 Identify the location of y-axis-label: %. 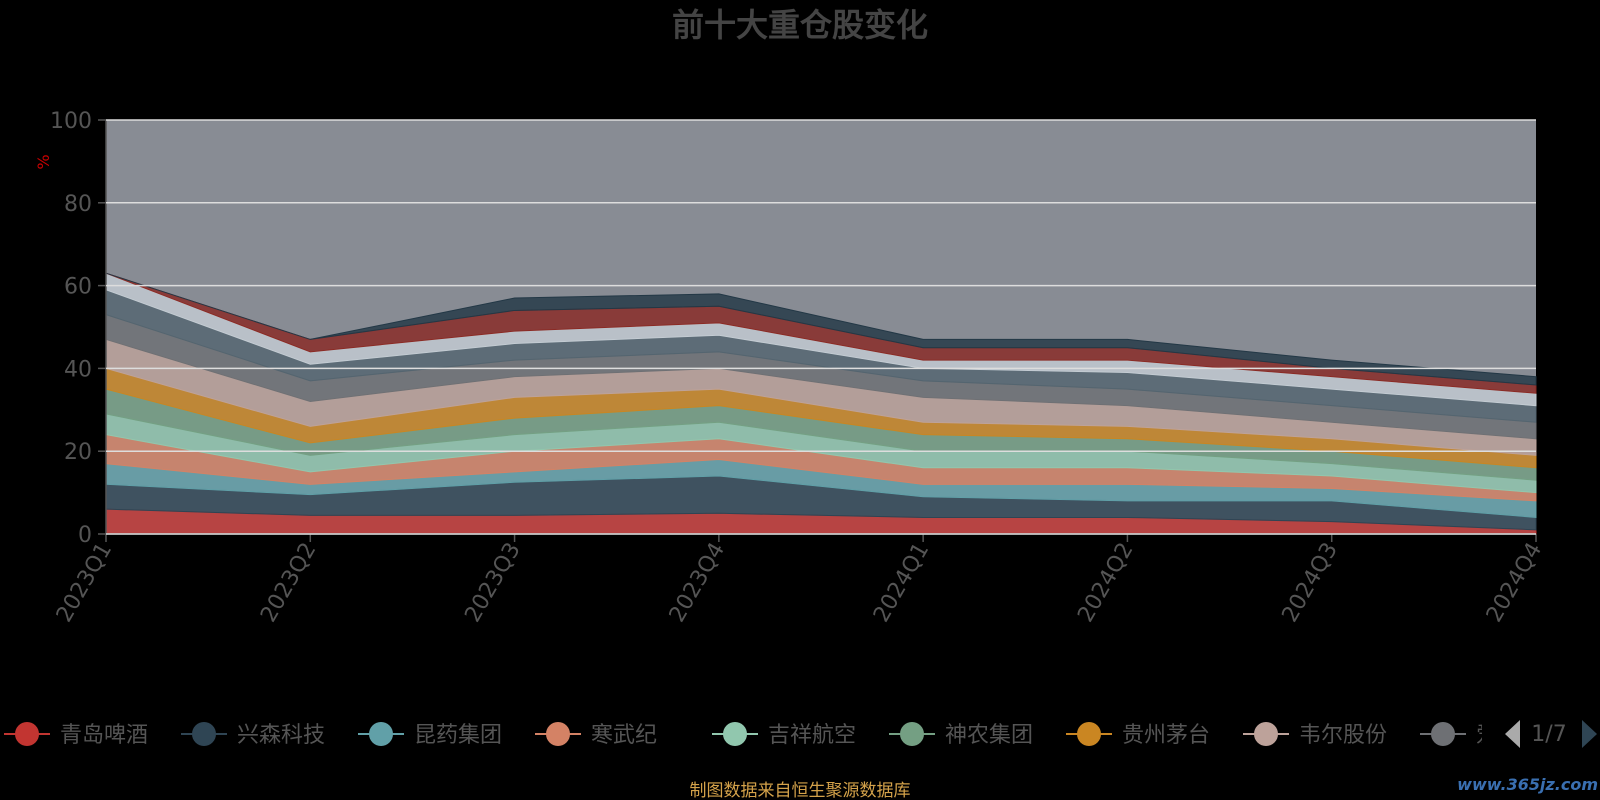
(43, 161).